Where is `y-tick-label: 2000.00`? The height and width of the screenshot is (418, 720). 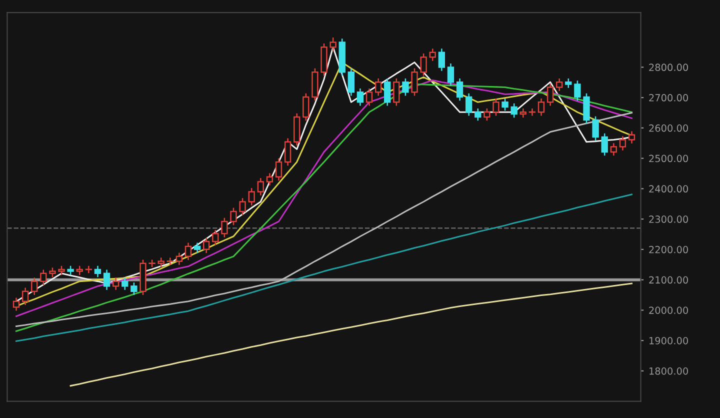
y-tick-label: 2000.00 is located at coordinates (668, 310).